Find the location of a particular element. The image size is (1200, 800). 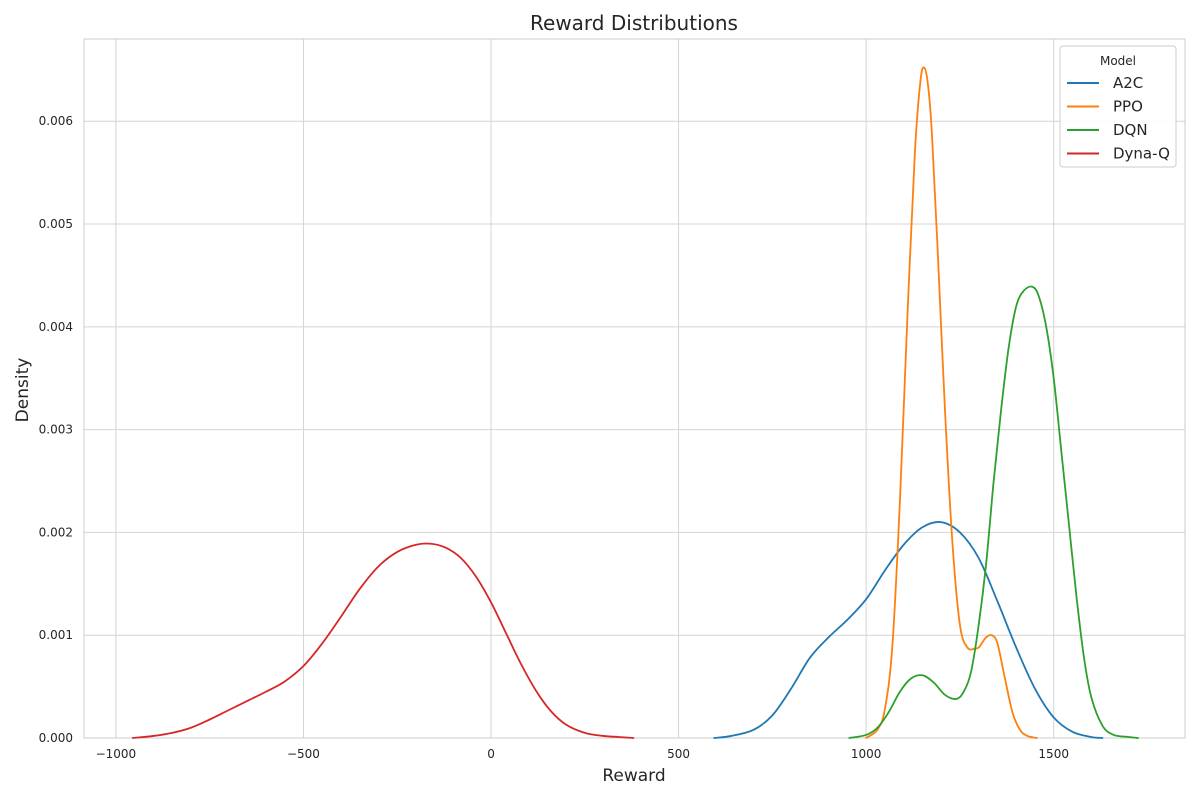

x-axis-label: Reward is located at coordinates (633, 776).